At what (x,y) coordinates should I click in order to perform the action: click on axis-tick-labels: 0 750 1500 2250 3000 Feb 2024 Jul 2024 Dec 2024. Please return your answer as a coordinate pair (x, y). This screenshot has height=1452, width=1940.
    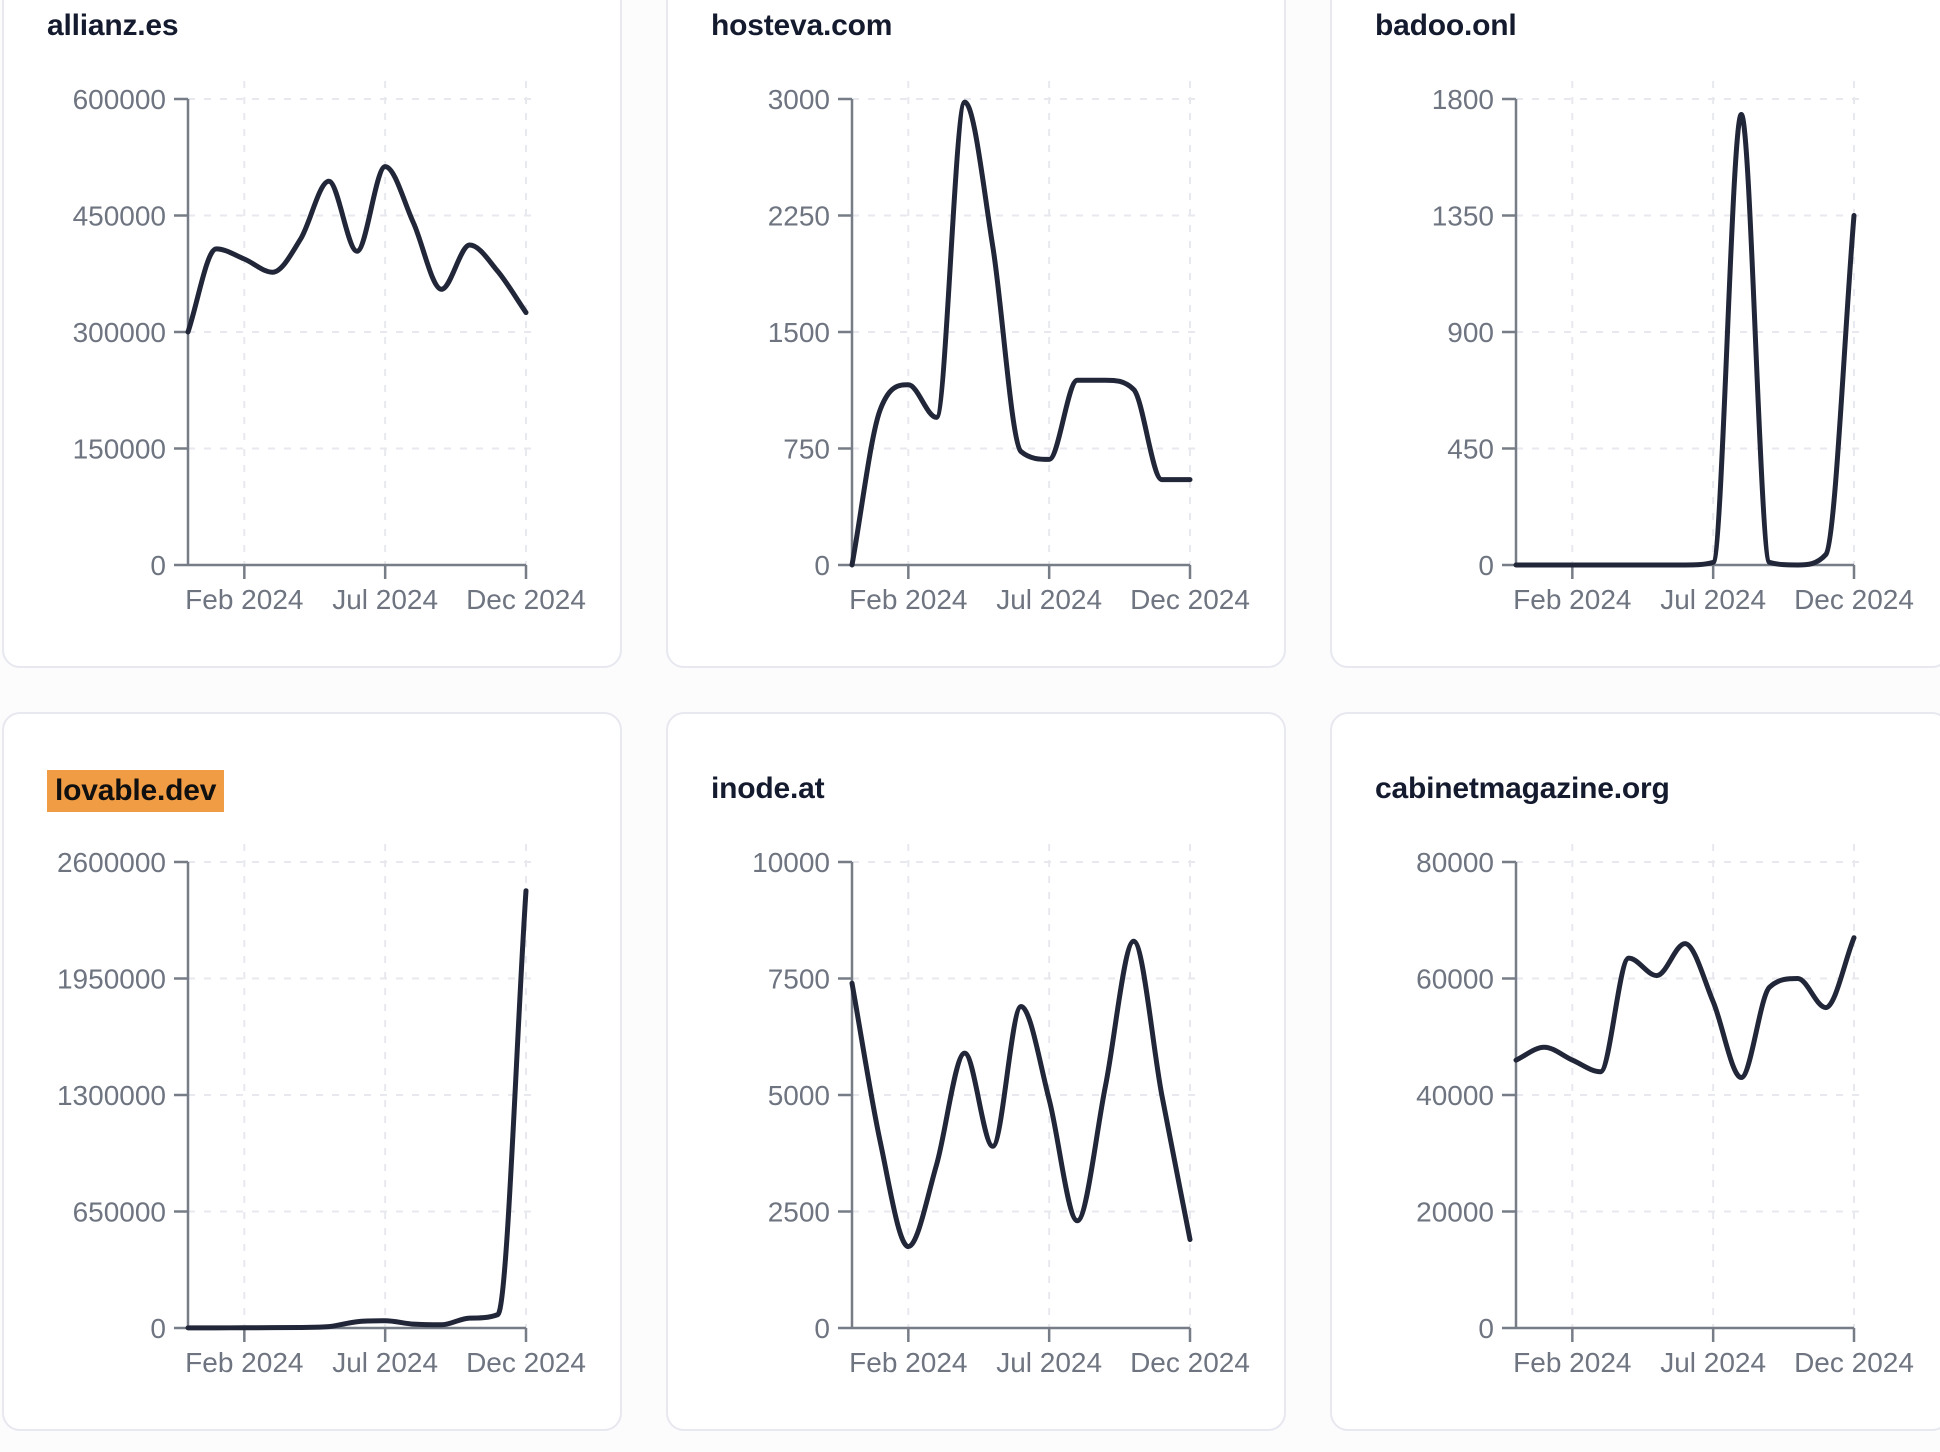
    Looking at the image, I should click on (1009, 349).